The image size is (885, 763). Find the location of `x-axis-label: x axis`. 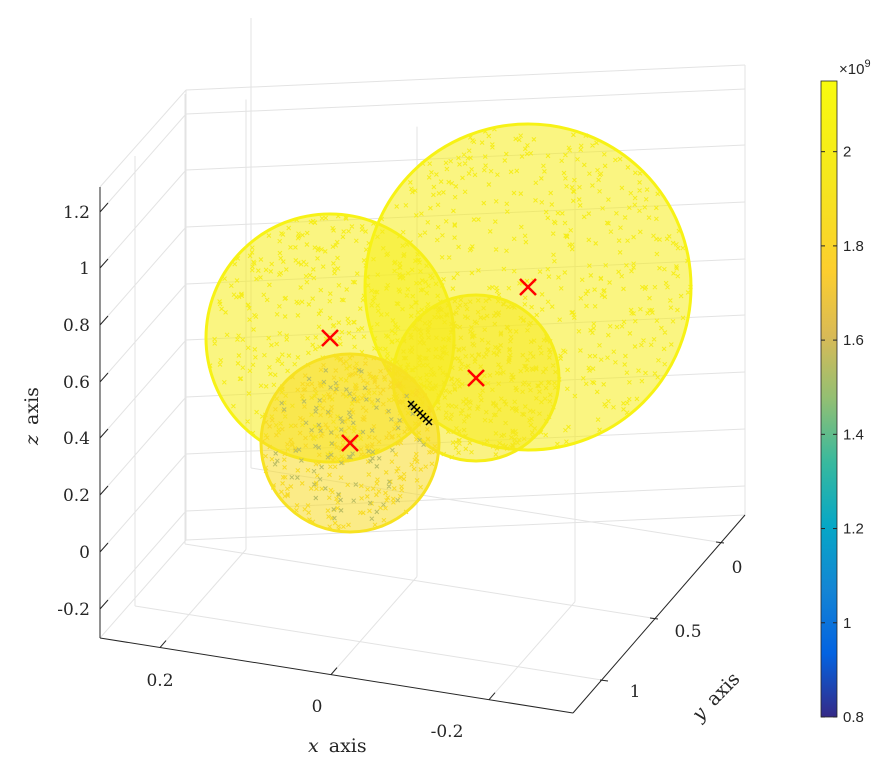

x-axis-label: x axis is located at coordinates (337, 746).